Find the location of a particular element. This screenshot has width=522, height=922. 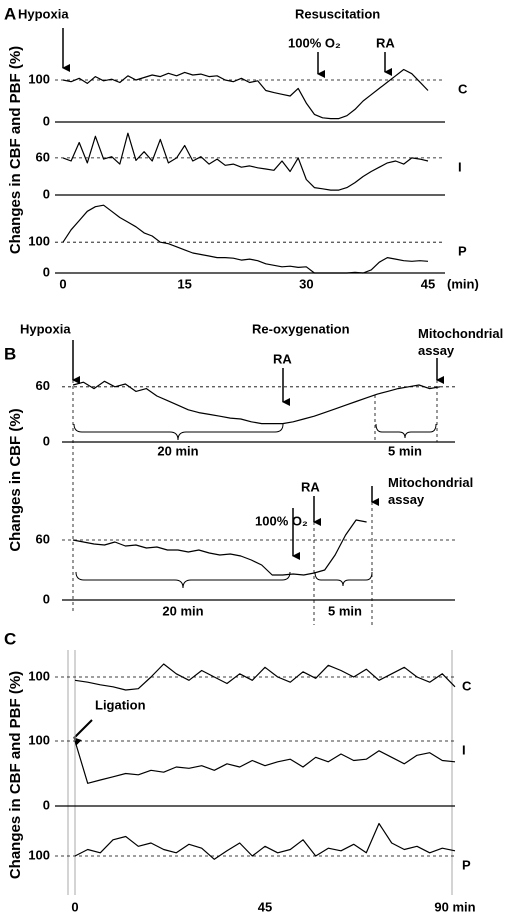

x-tick-label: 15 is located at coordinates (184, 283).